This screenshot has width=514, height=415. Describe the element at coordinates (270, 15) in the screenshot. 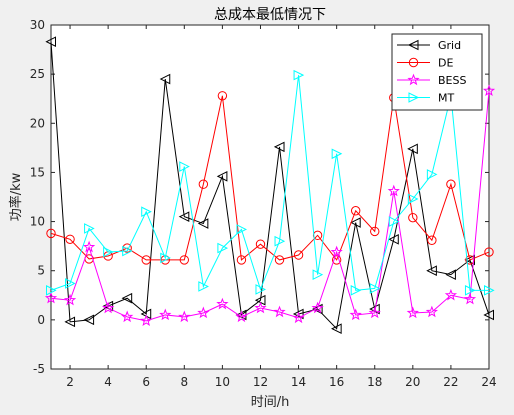

I see `chart-title: 总成本最低情况下` at that location.